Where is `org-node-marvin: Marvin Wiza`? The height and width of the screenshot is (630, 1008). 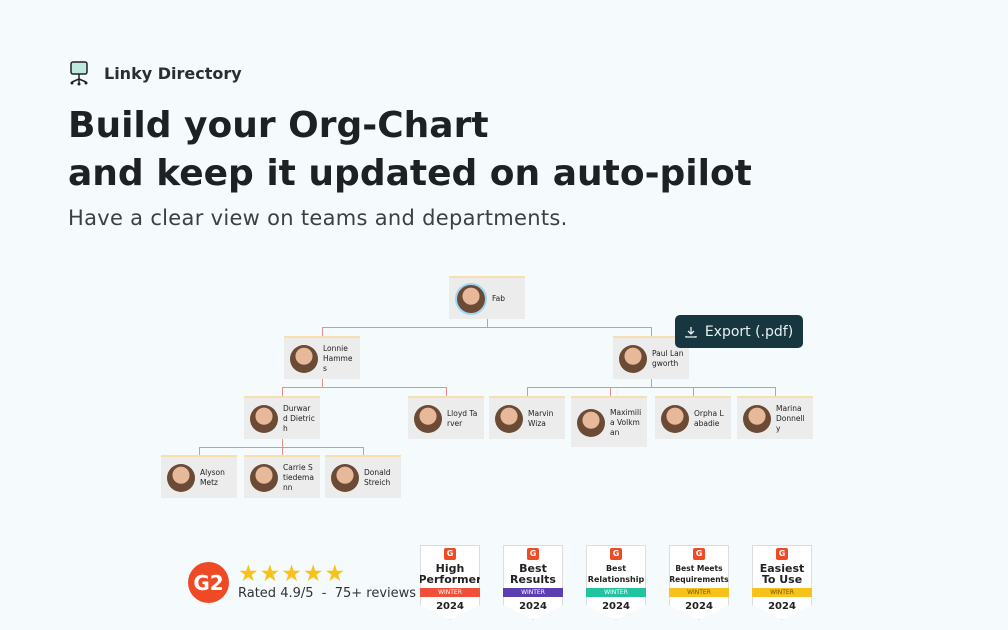
org-node-marvin: Marvin Wiza is located at coordinates (527, 417).